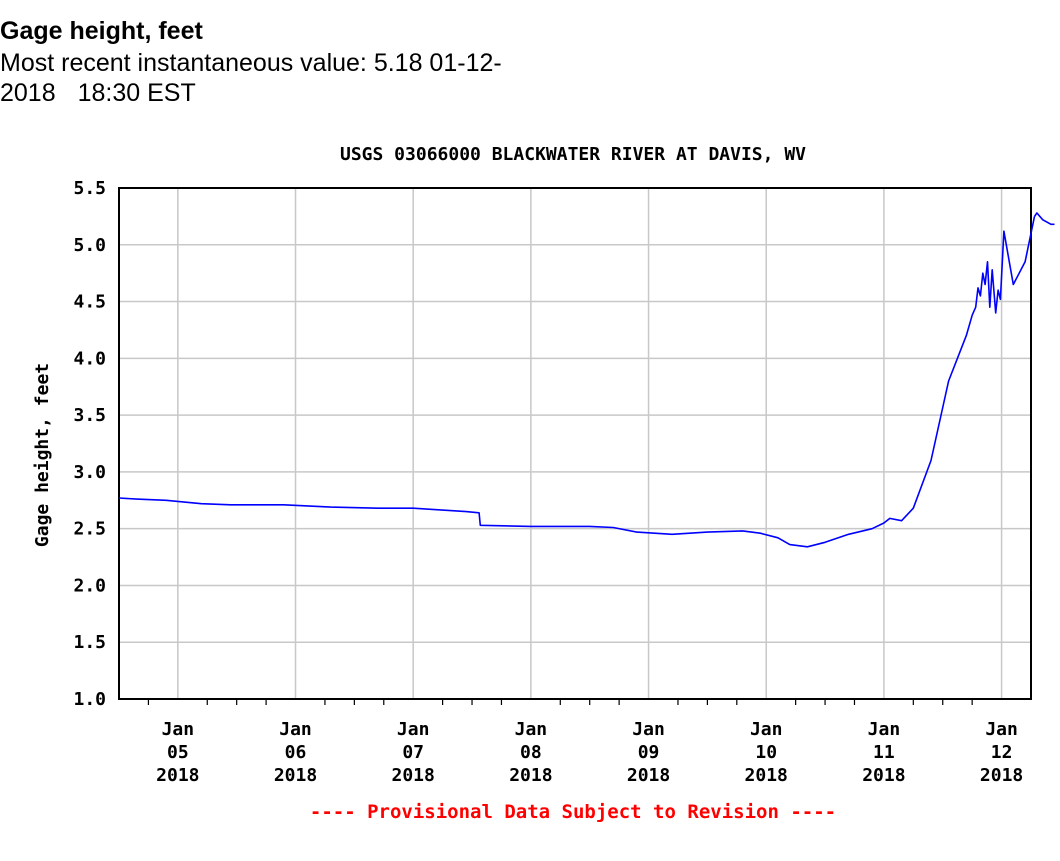  Describe the element at coordinates (101, 31) in the screenshot. I see `chart-heading: Gage height, feet` at that location.